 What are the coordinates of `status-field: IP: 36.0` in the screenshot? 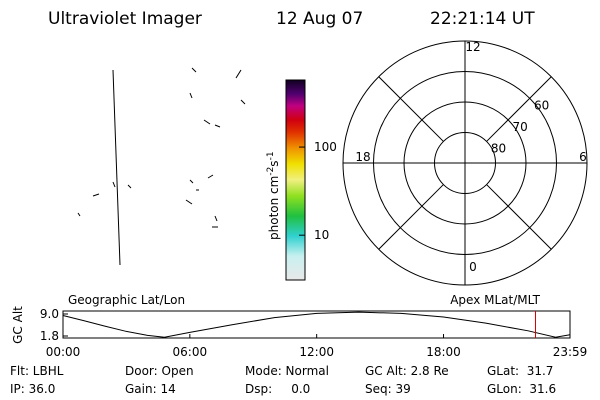 It's located at (32, 389).